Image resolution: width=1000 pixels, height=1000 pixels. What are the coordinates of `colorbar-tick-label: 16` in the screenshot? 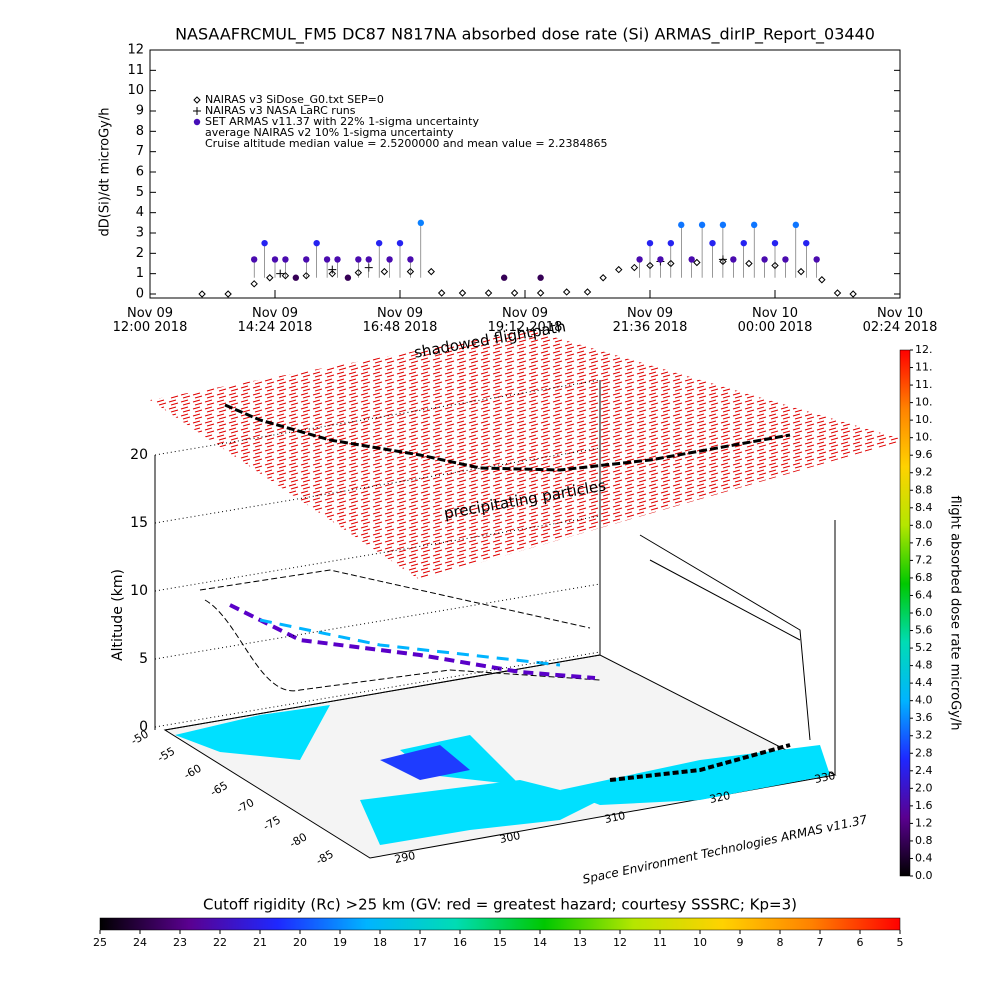 It's located at (460, 942).